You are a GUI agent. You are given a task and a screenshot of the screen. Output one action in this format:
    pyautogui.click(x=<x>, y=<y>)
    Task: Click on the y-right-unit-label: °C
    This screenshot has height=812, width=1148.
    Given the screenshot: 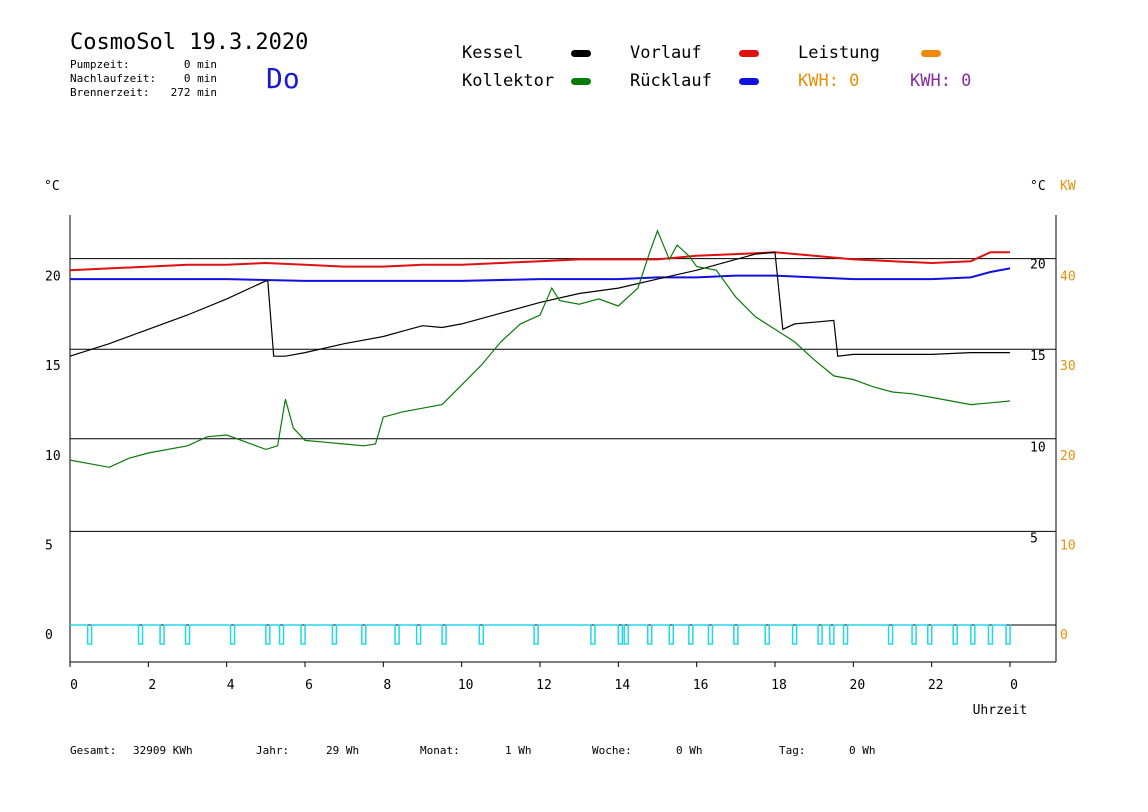 What is the action you would take?
    pyautogui.click(x=1038, y=186)
    